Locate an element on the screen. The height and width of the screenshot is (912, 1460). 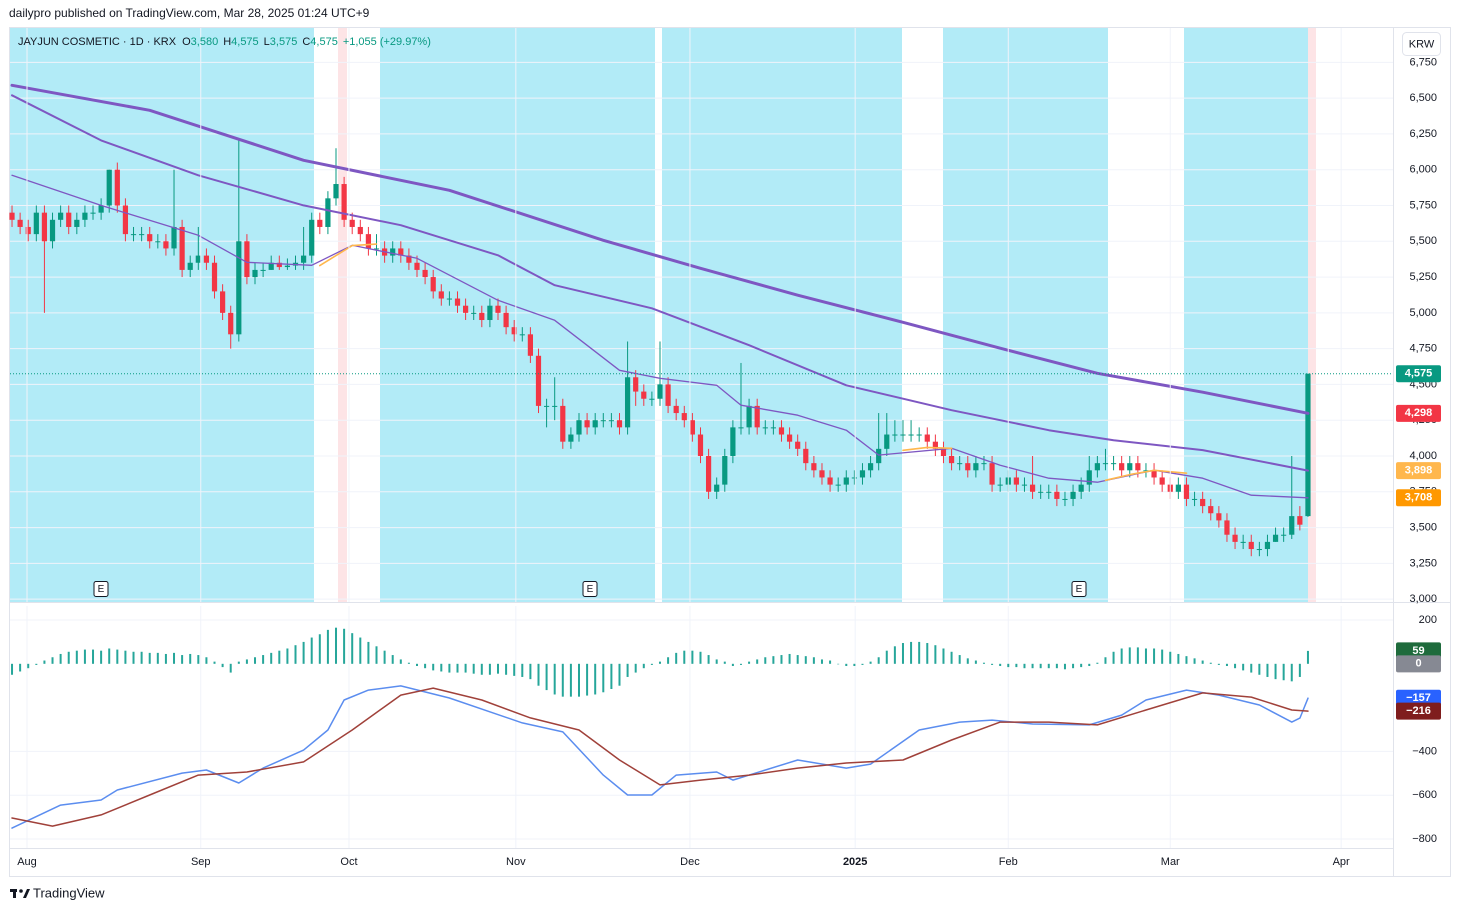
axis-value-label: 4,575 is located at coordinates (1419, 374).